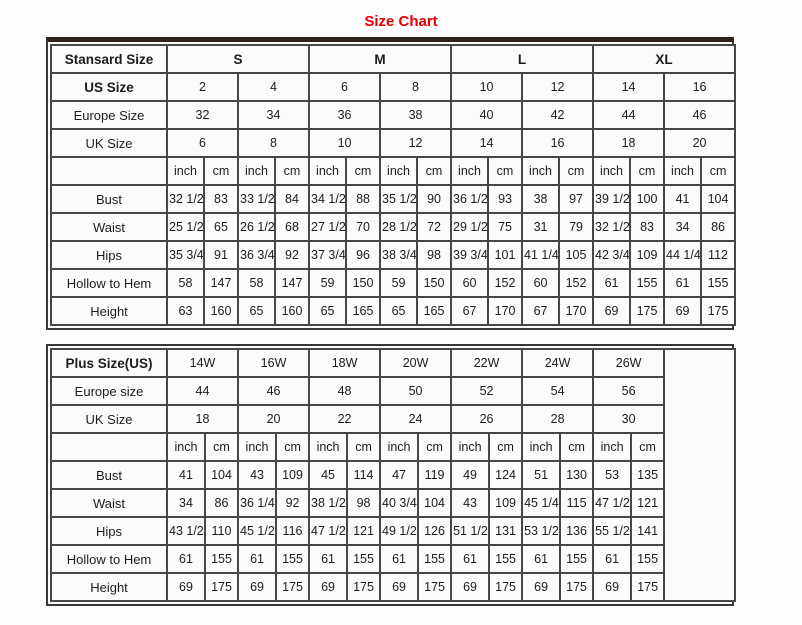 The image size is (802, 625). I want to click on value-cell: 16, so click(558, 143).